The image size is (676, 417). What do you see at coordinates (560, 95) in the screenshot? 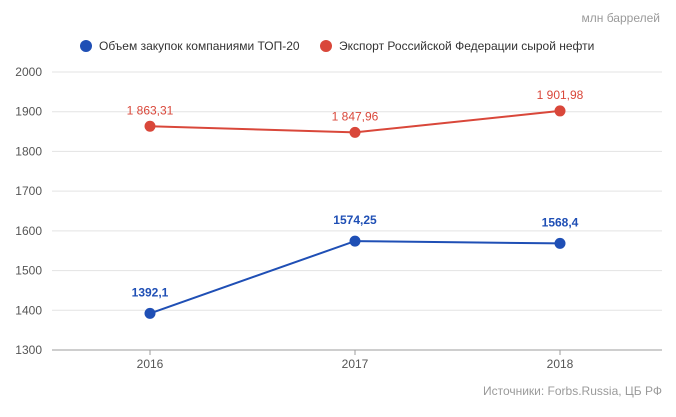
I see `data-label: 1 901,98` at bounding box center [560, 95].